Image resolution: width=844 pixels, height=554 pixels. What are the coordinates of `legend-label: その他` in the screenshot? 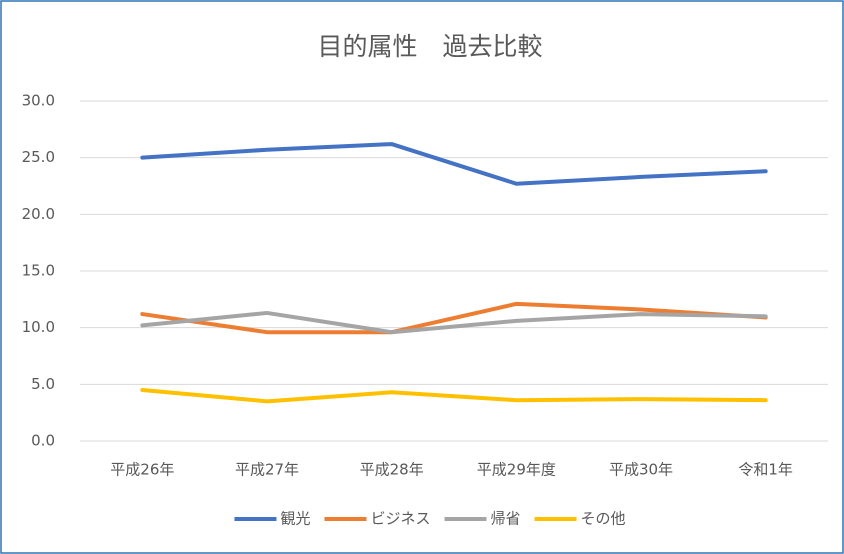 It's located at (603, 519).